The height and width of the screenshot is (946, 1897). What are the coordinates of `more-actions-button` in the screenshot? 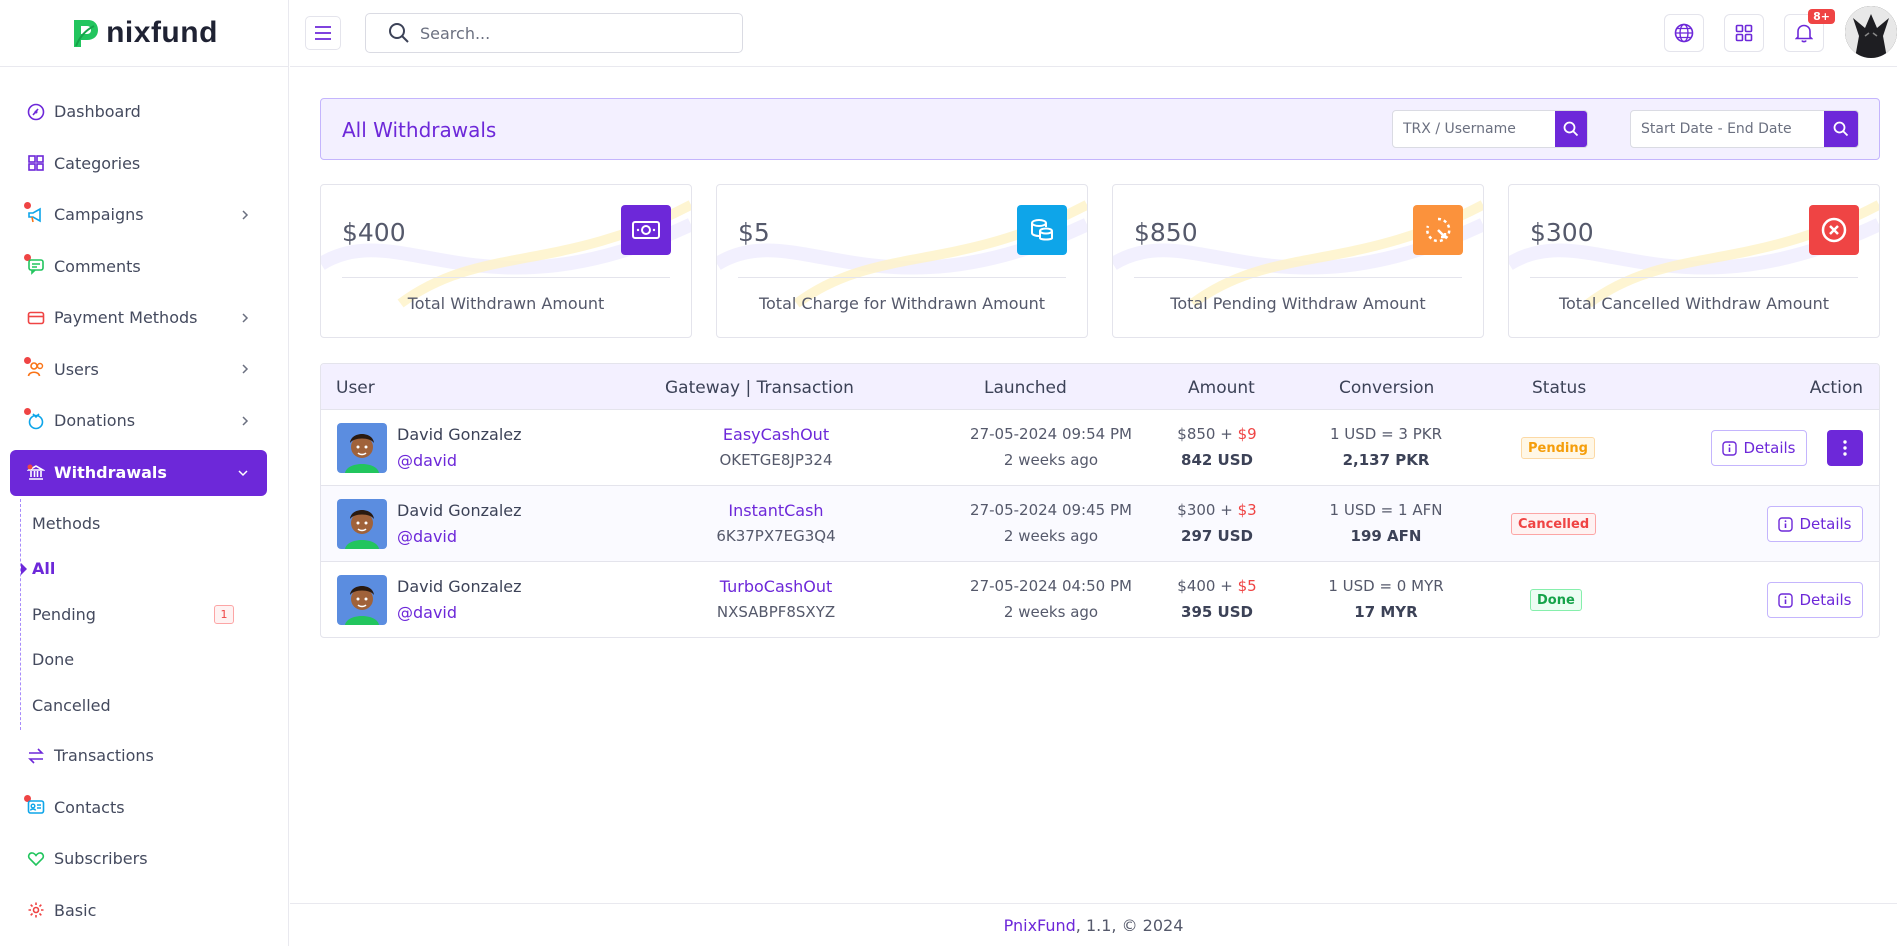 It's located at (1845, 448).